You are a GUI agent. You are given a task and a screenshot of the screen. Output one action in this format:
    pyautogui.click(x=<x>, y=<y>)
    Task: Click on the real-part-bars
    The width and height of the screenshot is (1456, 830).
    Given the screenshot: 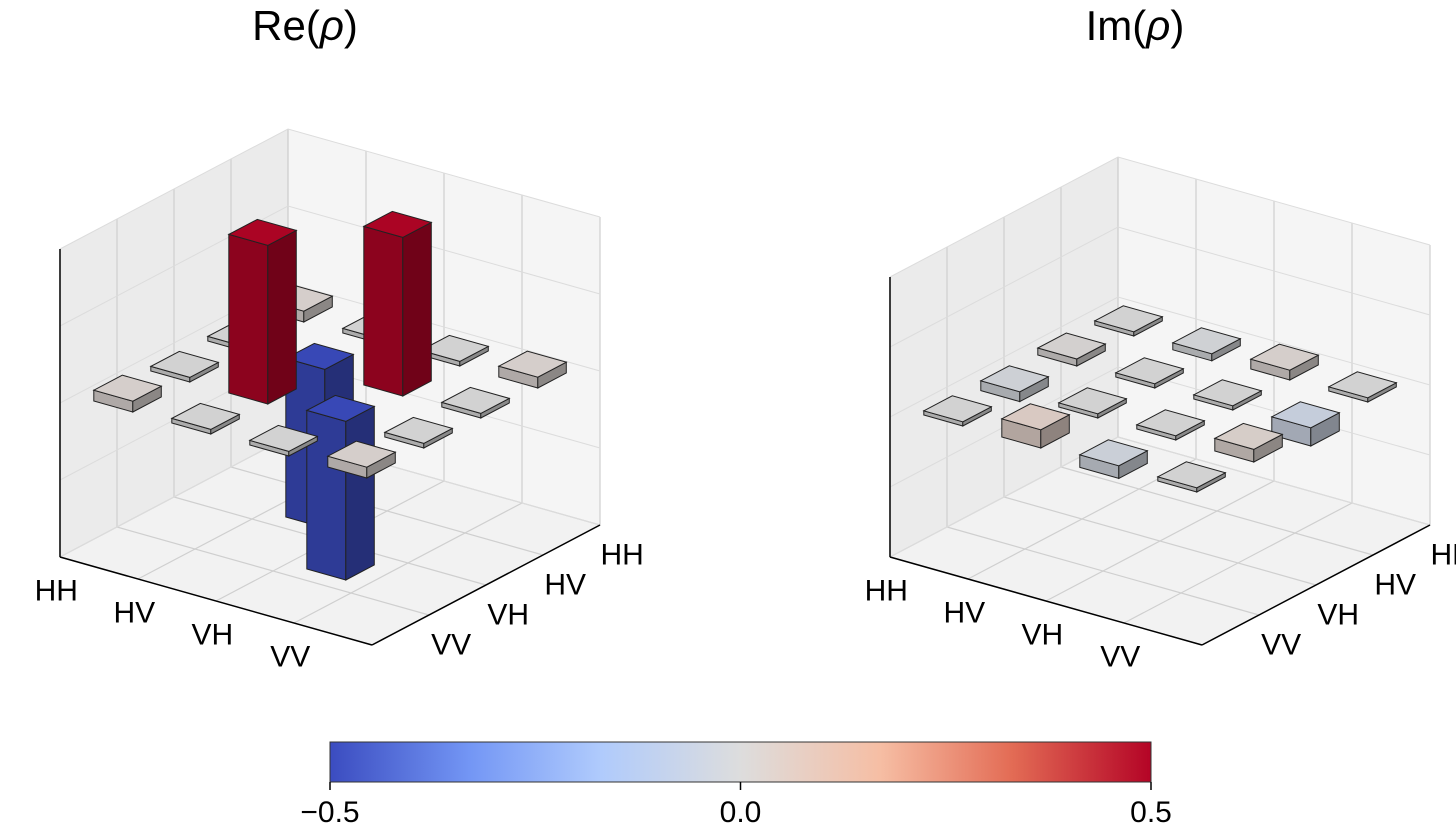 What is the action you would take?
    pyautogui.click(x=330, y=395)
    